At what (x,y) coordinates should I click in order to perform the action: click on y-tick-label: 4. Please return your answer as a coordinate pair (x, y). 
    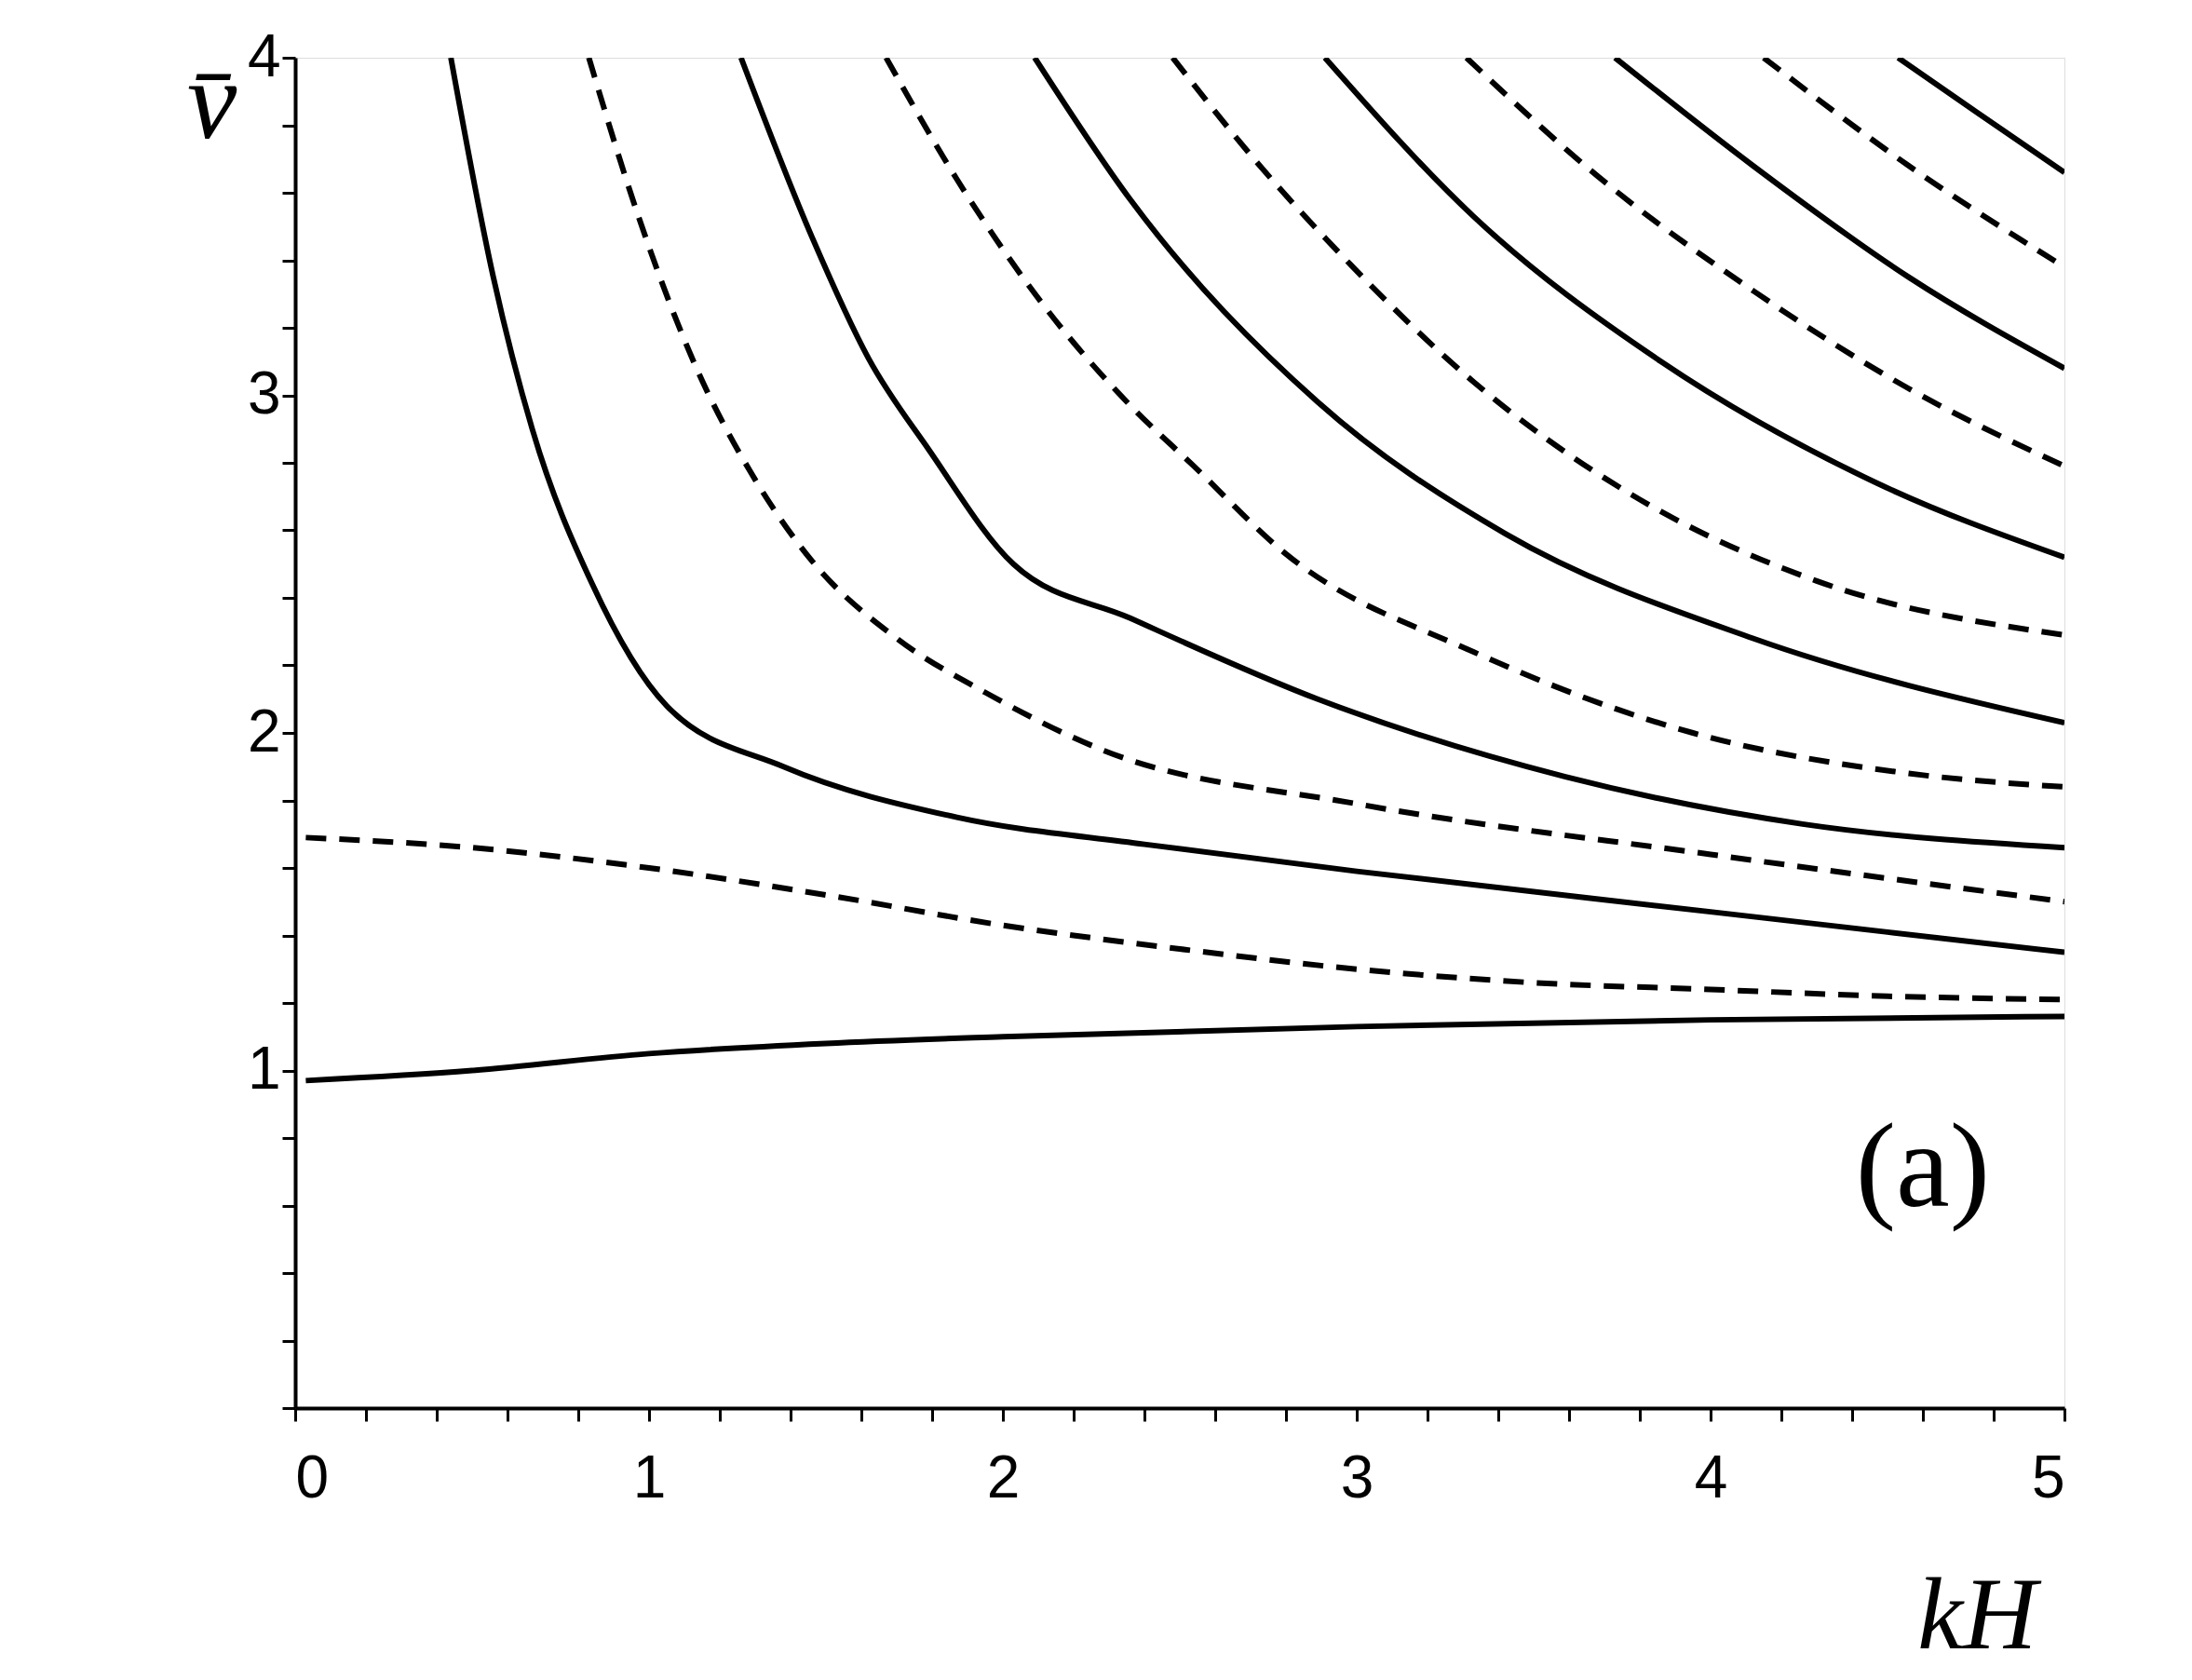
    Looking at the image, I should click on (264, 55).